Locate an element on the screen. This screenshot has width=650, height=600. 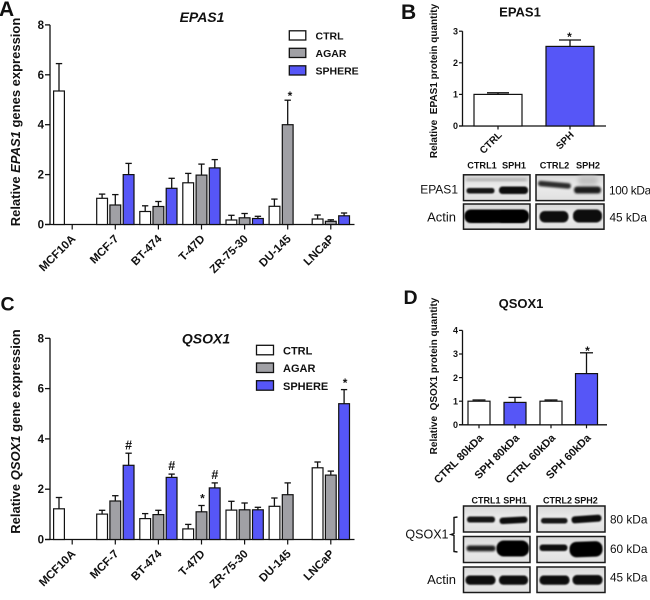
svg-text: C is located at coordinates (8, 305).